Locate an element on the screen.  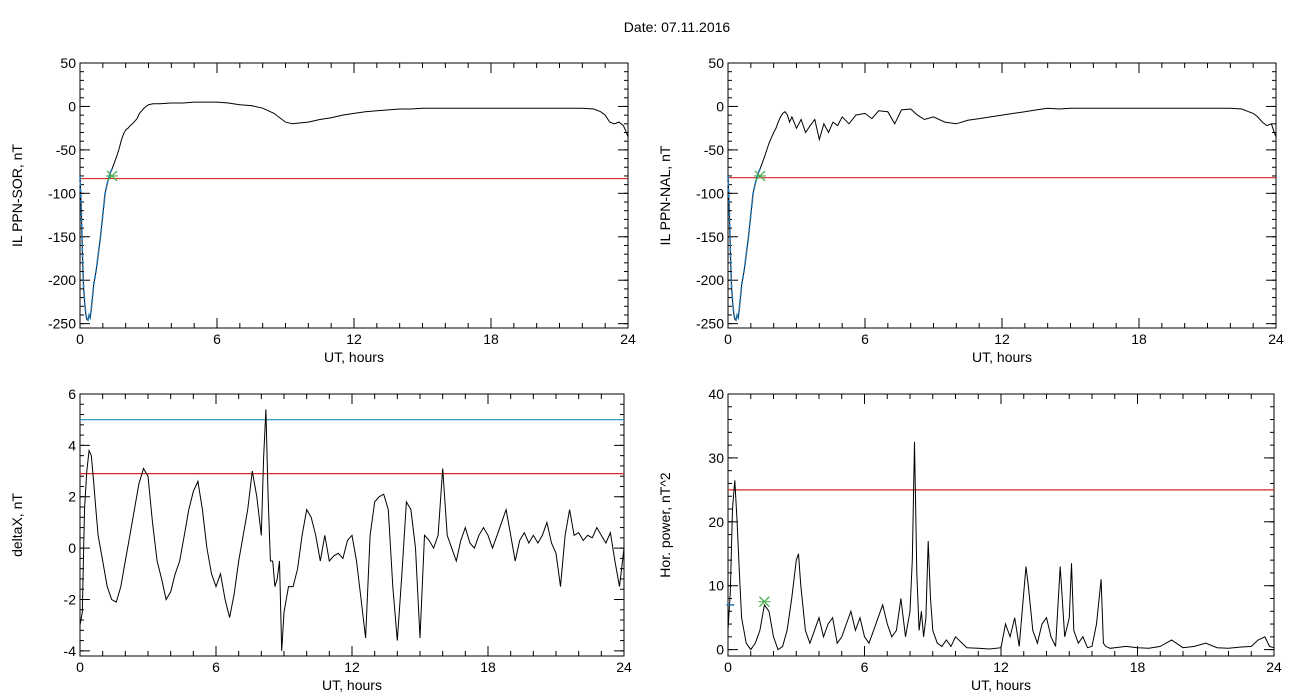
y-axis-label: Hor. power, nT^2 is located at coordinates (665, 525).